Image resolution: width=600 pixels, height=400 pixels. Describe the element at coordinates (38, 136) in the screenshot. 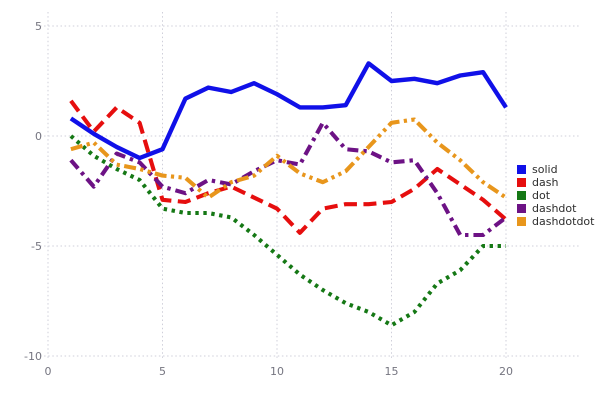

I see `y-tick-label: 0` at that location.